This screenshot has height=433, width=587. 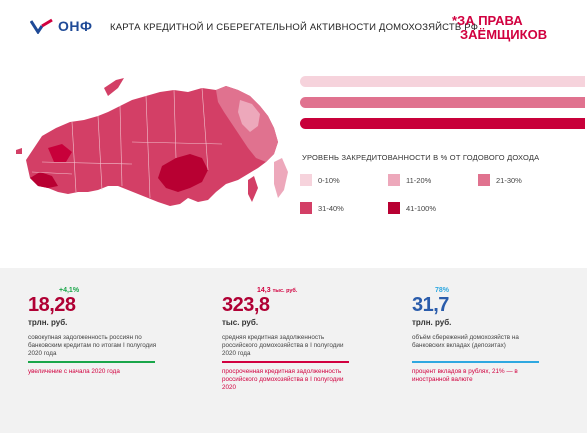 What do you see at coordinates (19, 151) in the screenshot?
I see `map-region-kaliningrad` at bounding box center [19, 151].